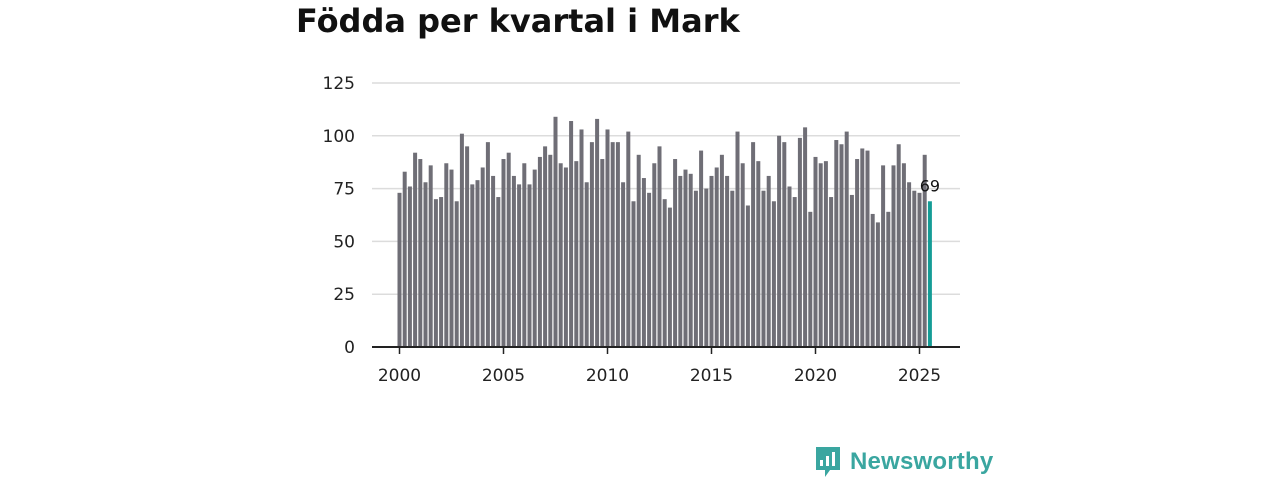  I want to click on y-tick-label: 75, so click(344, 190).